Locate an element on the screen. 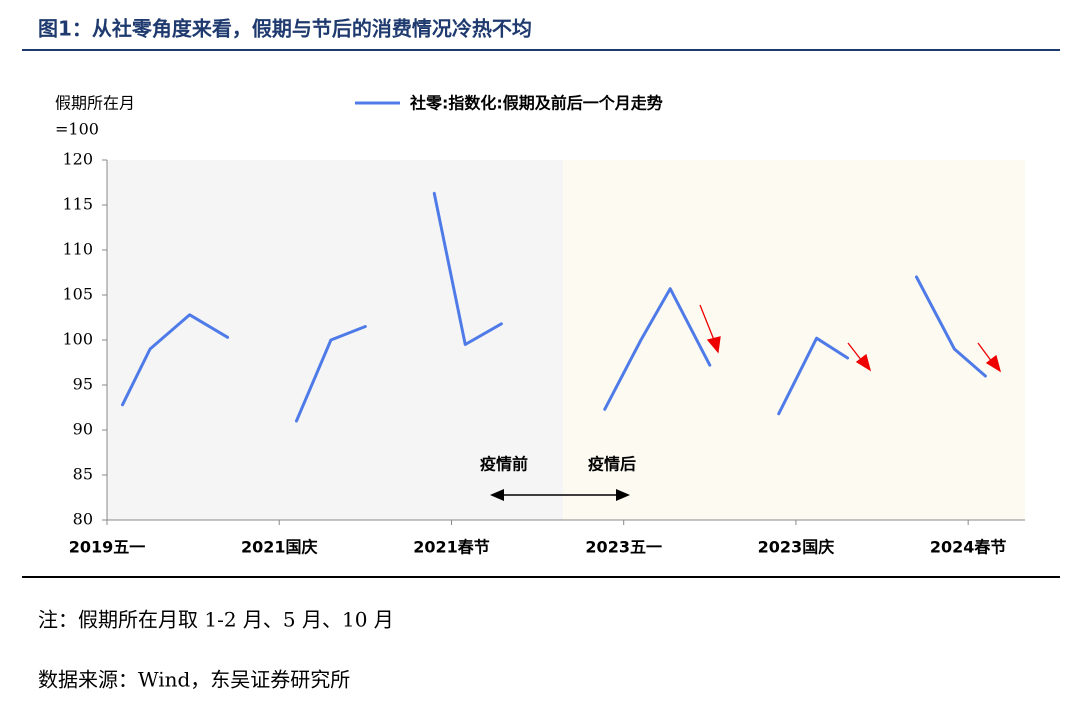 The image size is (1080, 714). x-tick-label: 2023五一 is located at coordinates (623, 547).